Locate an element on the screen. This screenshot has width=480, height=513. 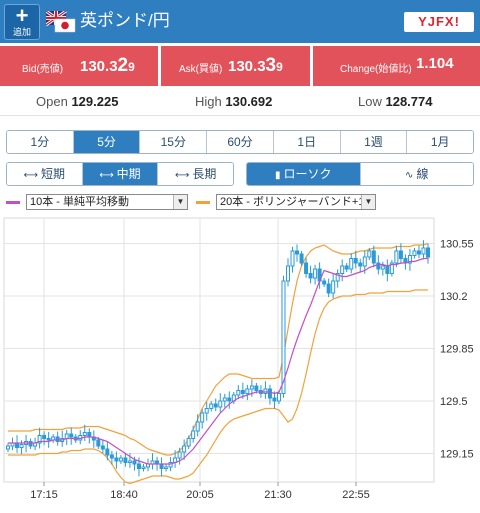
ask-box: Ask(買値) 130.339 is located at coordinates (235, 66).